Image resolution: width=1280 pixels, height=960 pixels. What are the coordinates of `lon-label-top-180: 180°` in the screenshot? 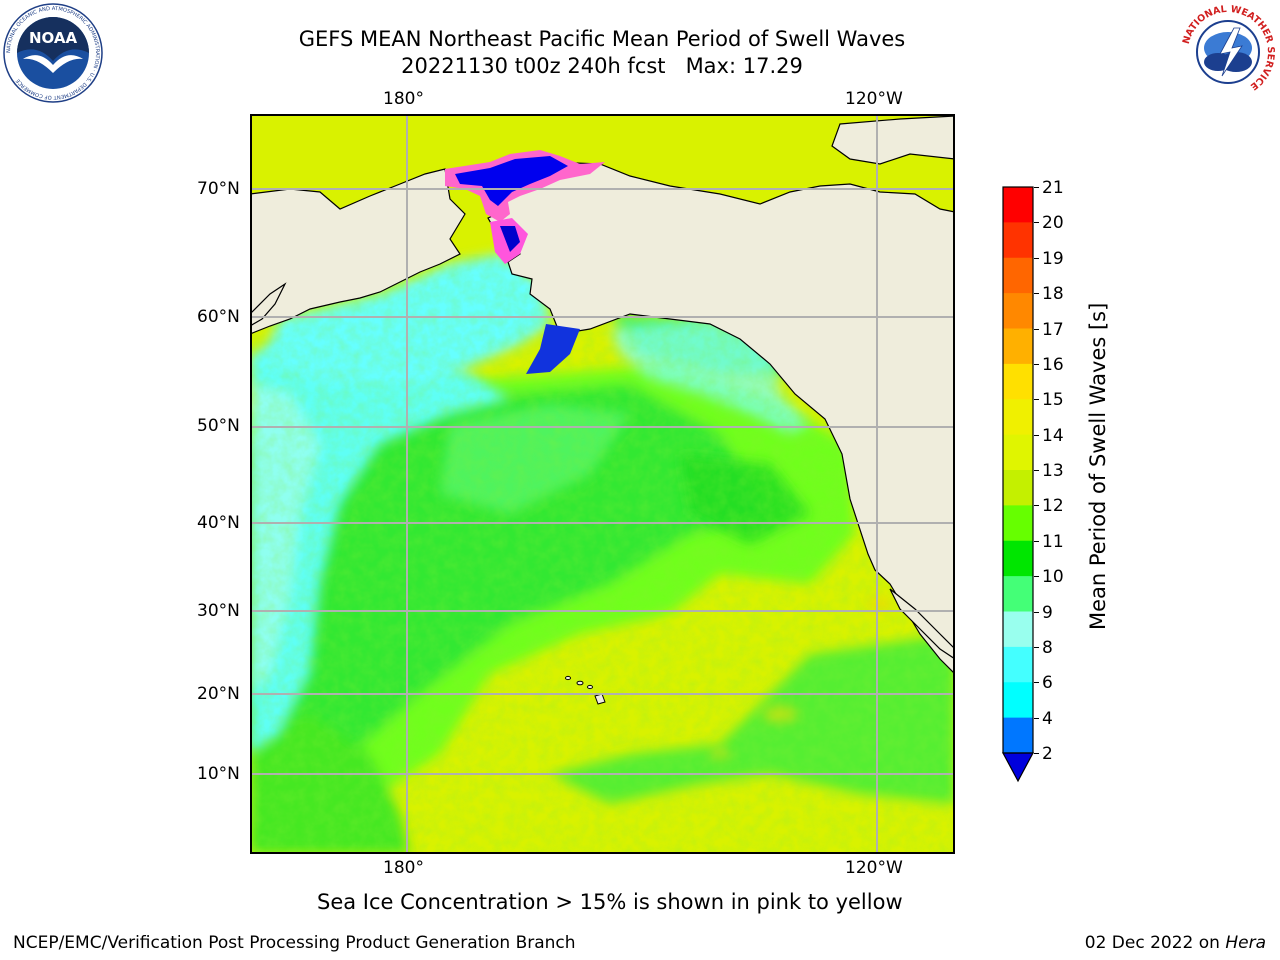 It's located at (403, 99).